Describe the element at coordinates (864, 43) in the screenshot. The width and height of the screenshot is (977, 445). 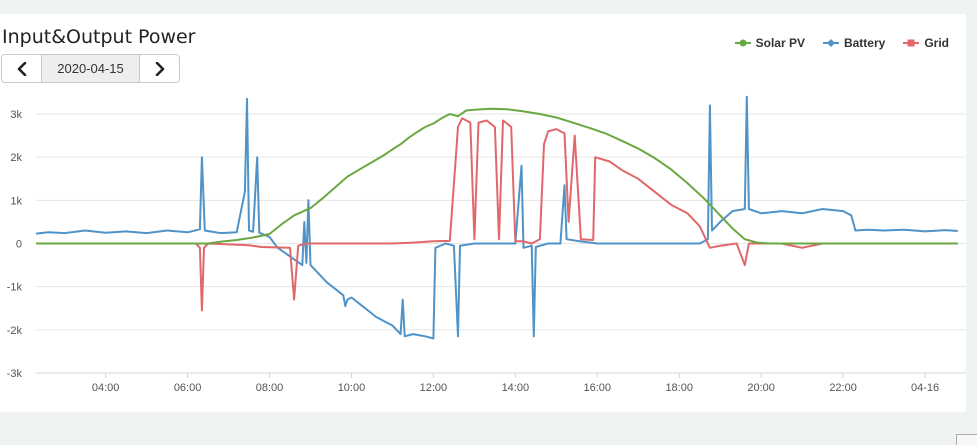
I see `legend-label: Battery` at that location.